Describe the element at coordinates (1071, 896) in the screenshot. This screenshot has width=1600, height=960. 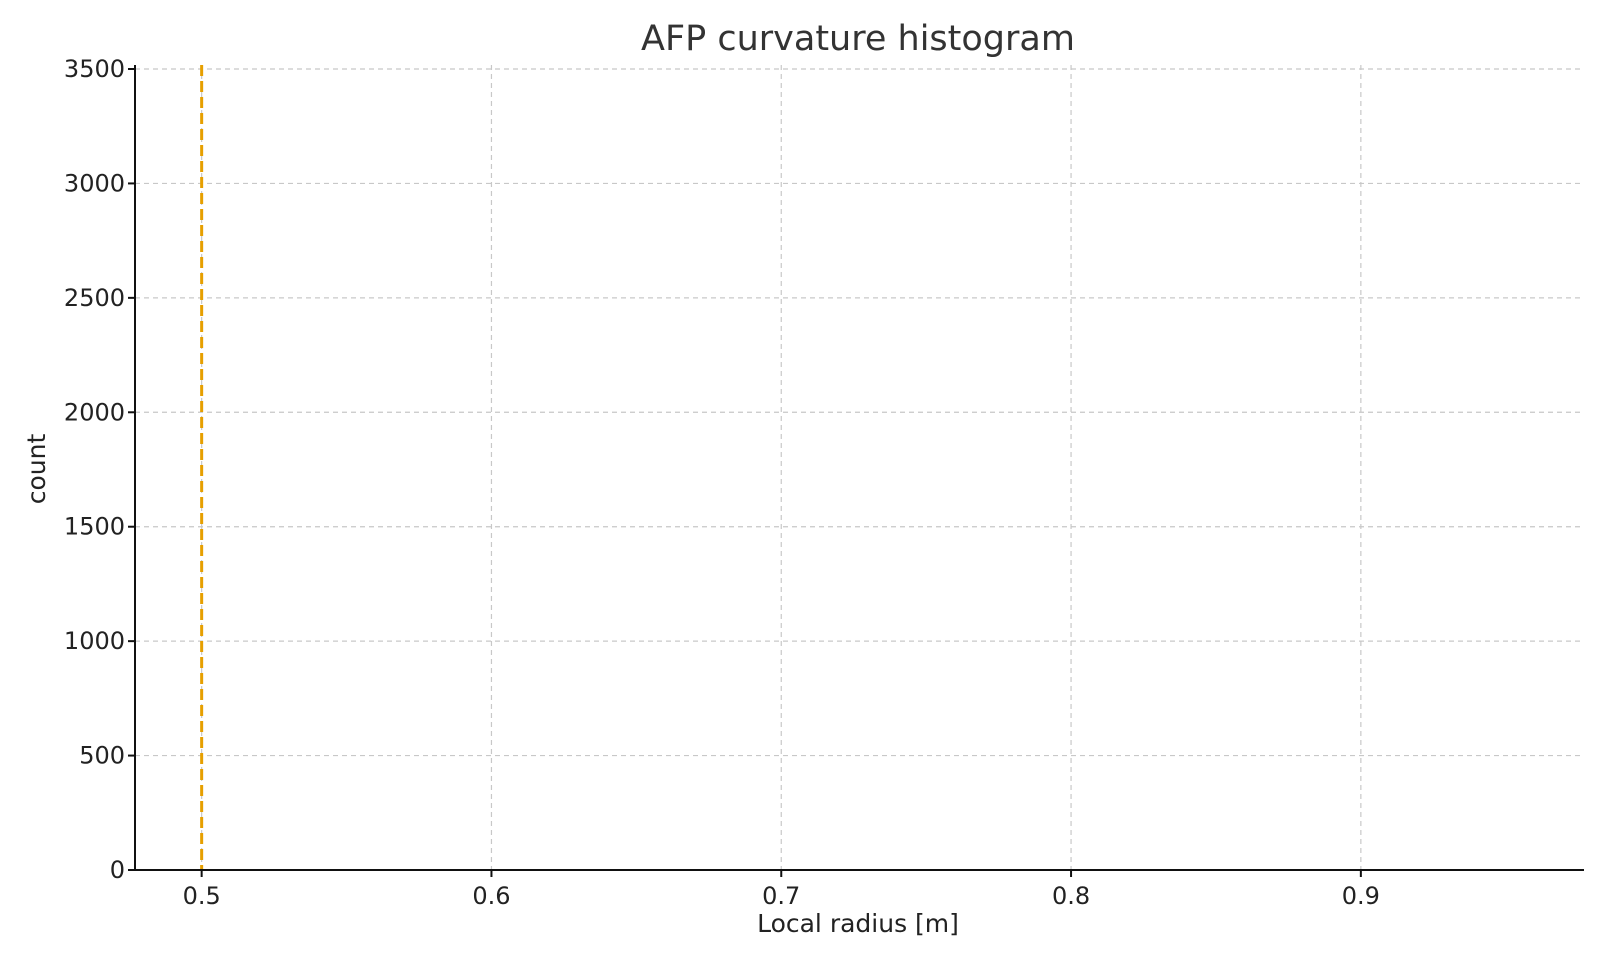
I see `x-tick-label: 0.8` at that location.